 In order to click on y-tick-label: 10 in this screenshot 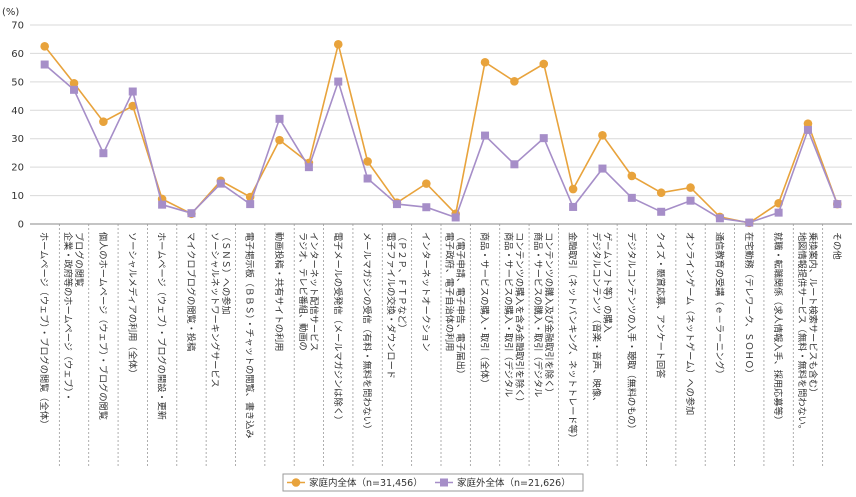, I will do `click(17, 196)`.